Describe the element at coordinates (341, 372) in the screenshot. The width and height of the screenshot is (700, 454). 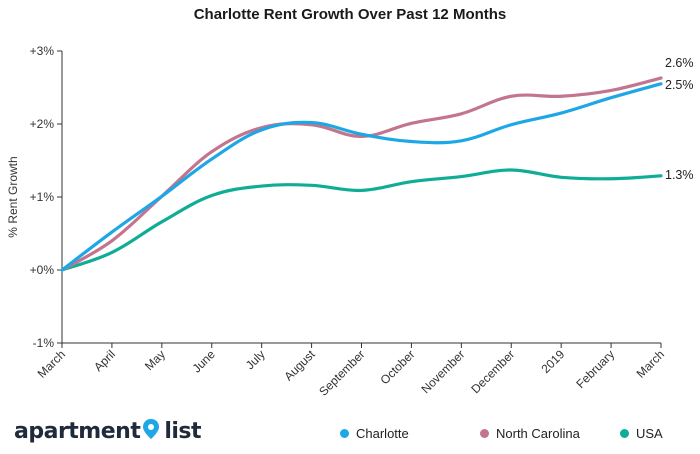
I see `x-tick-label: September` at that location.